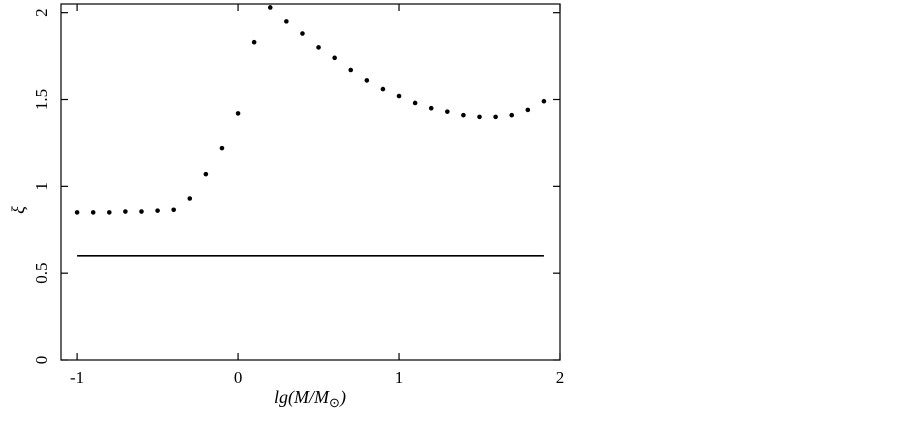 The height and width of the screenshot is (421, 903). What do you see at coordinates (41, 360) in the screenshot?
I see `y-tick-label: 0` at bounding box center [41, 360].